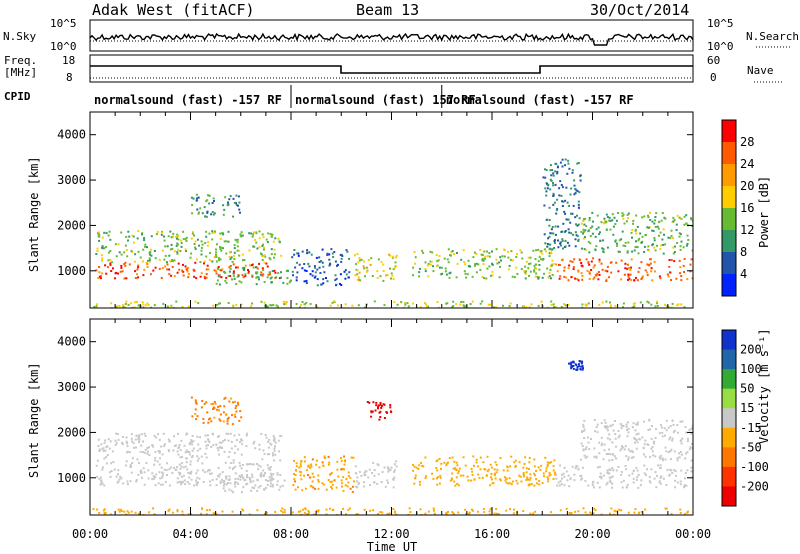  What do you see at coordinates (71, 271) in the screenshot?
I see `y-tick-label: 1000` at bounding box center [71, 271].